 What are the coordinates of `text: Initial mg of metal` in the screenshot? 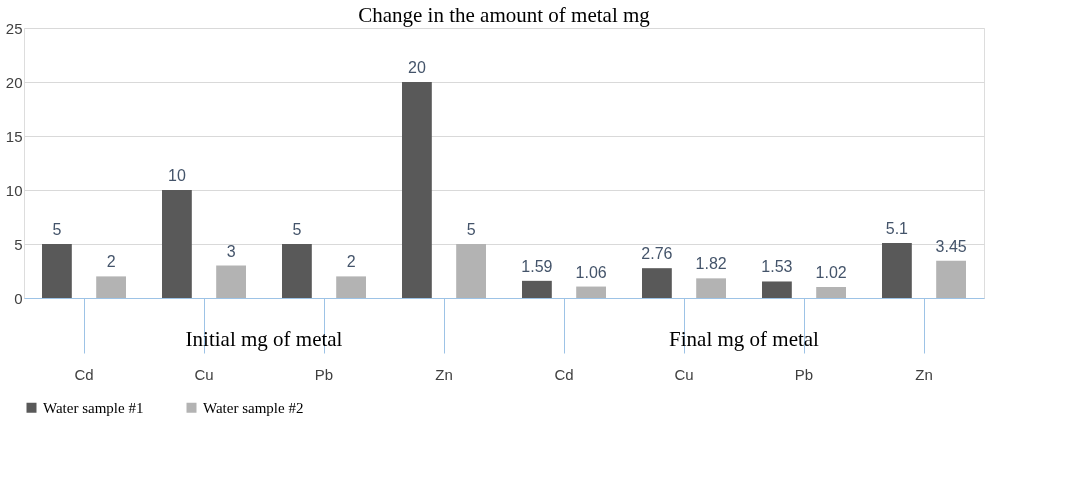 It's located at (264, 339).